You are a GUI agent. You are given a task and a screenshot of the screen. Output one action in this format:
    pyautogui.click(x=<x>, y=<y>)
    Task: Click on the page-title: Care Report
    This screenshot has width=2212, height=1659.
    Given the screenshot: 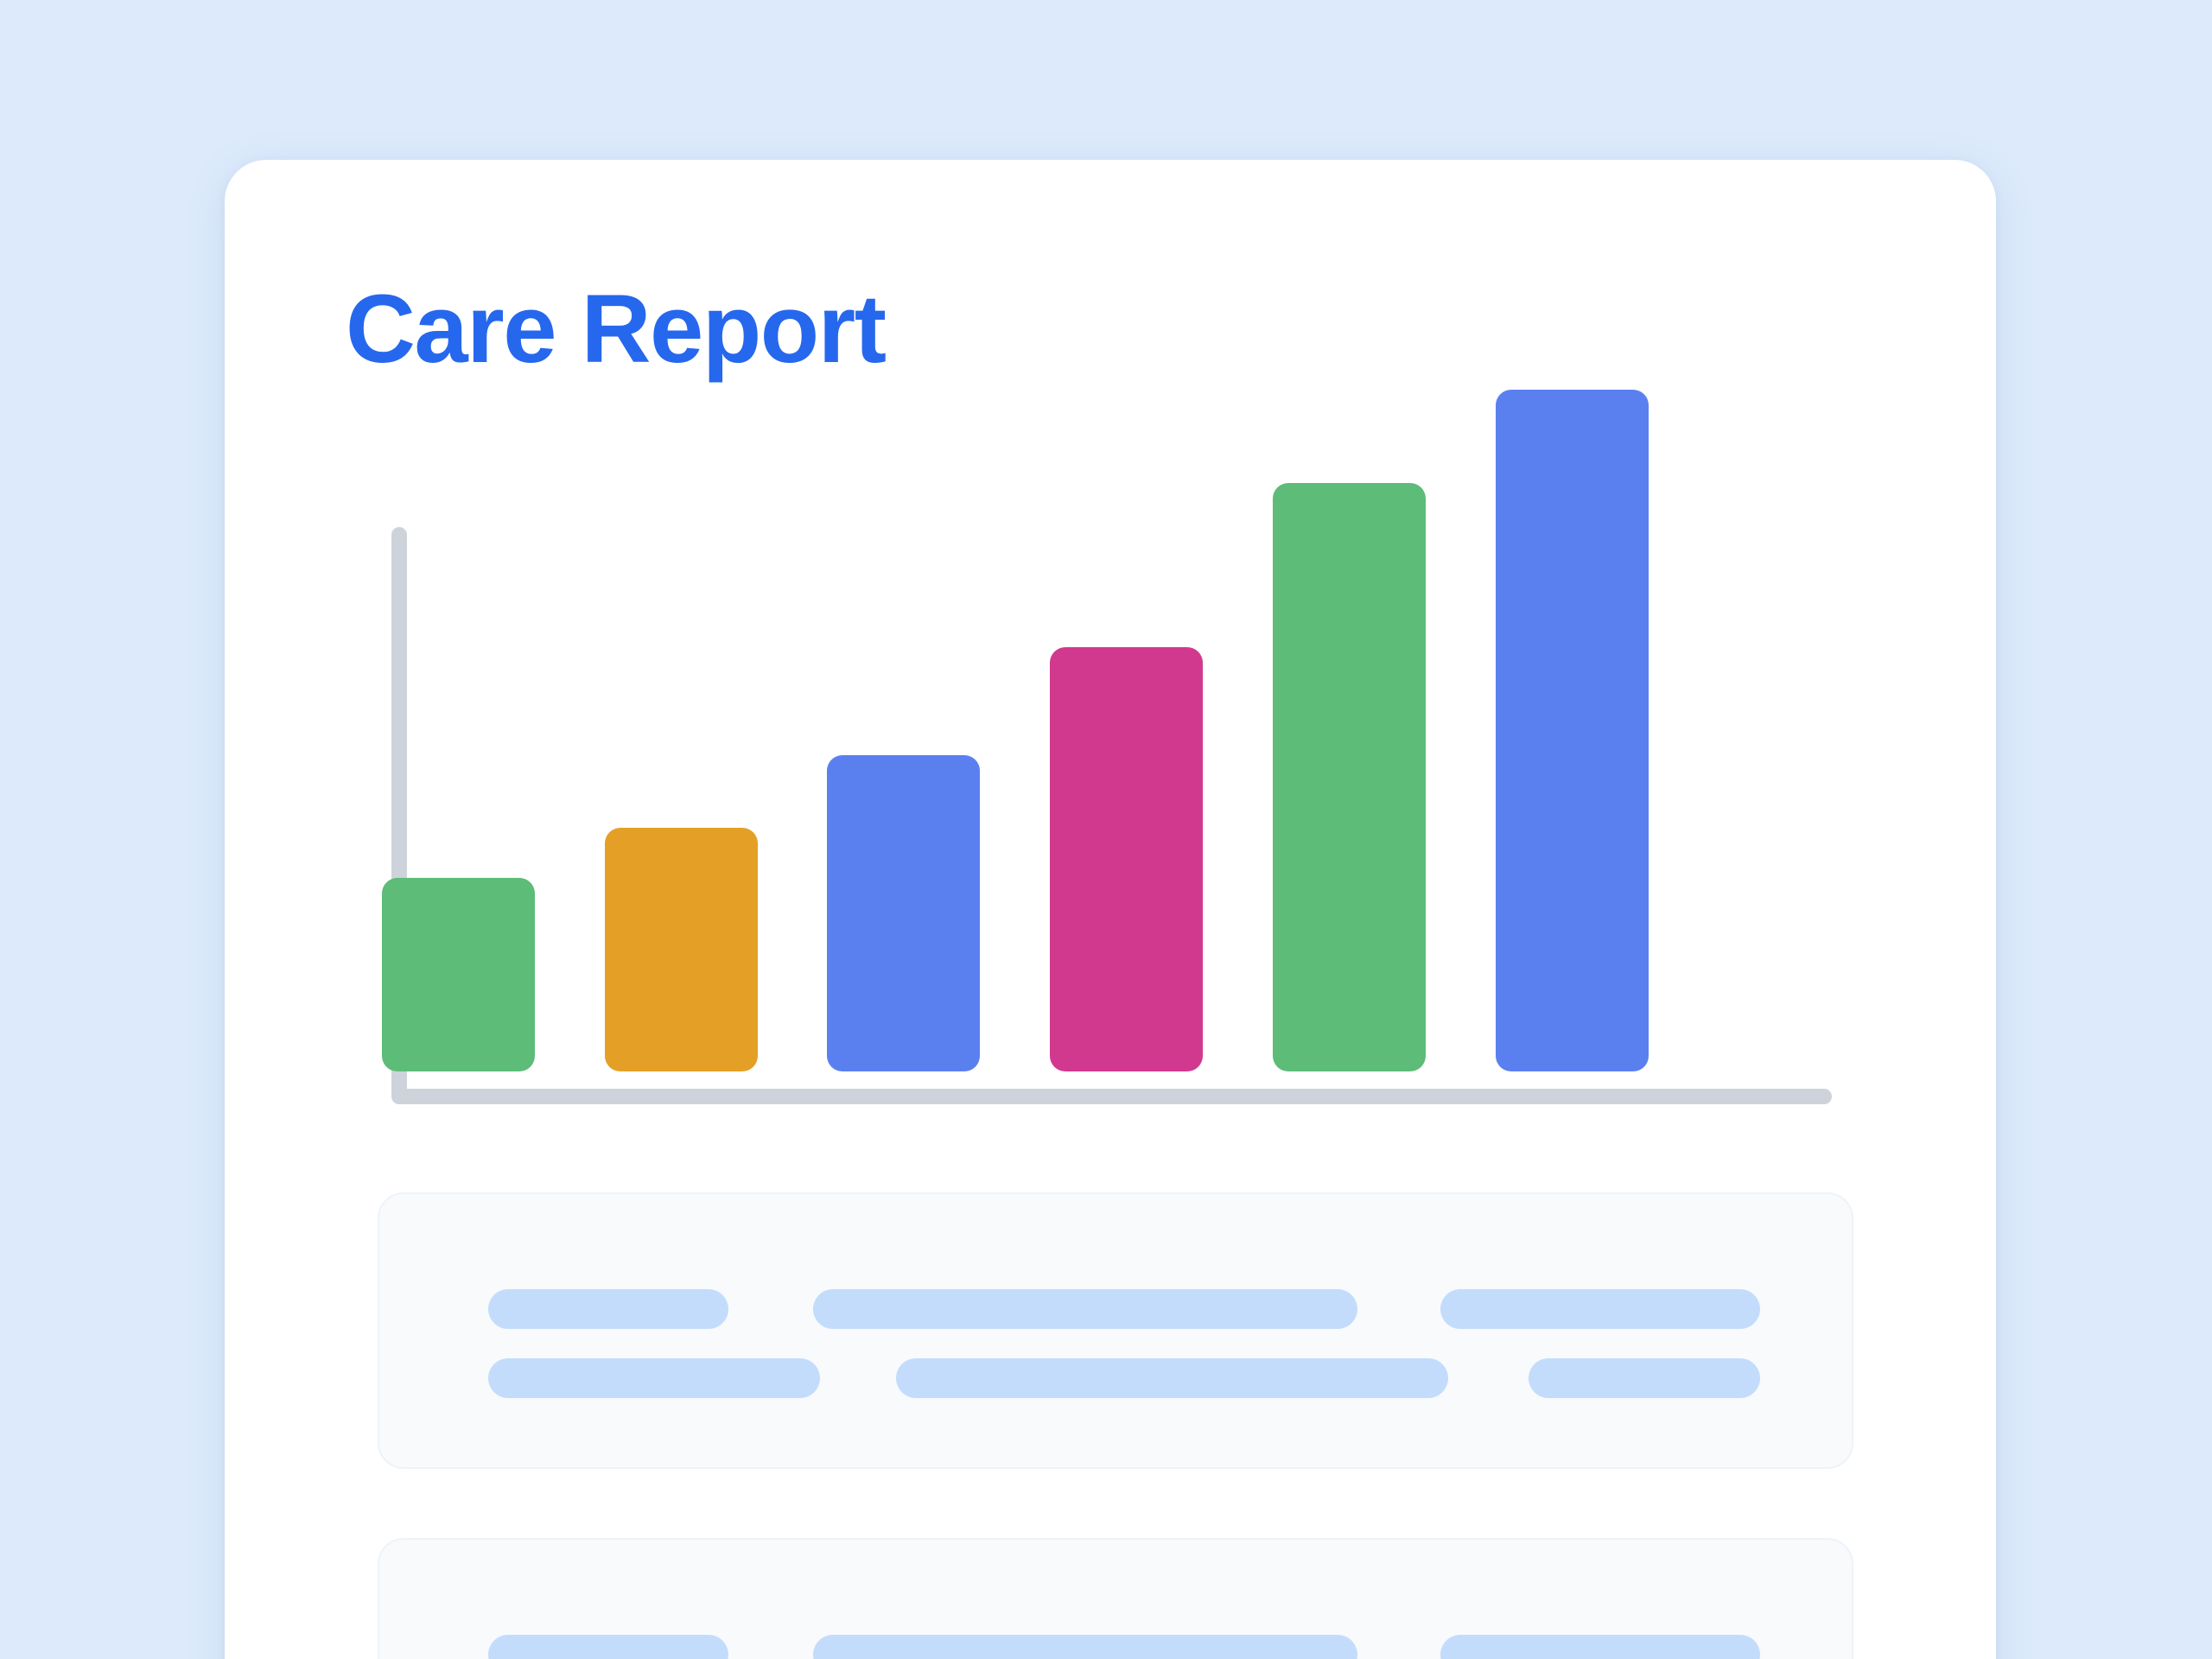 What is the action you would take?
    pyautogui.click(x=616, y=329)
    